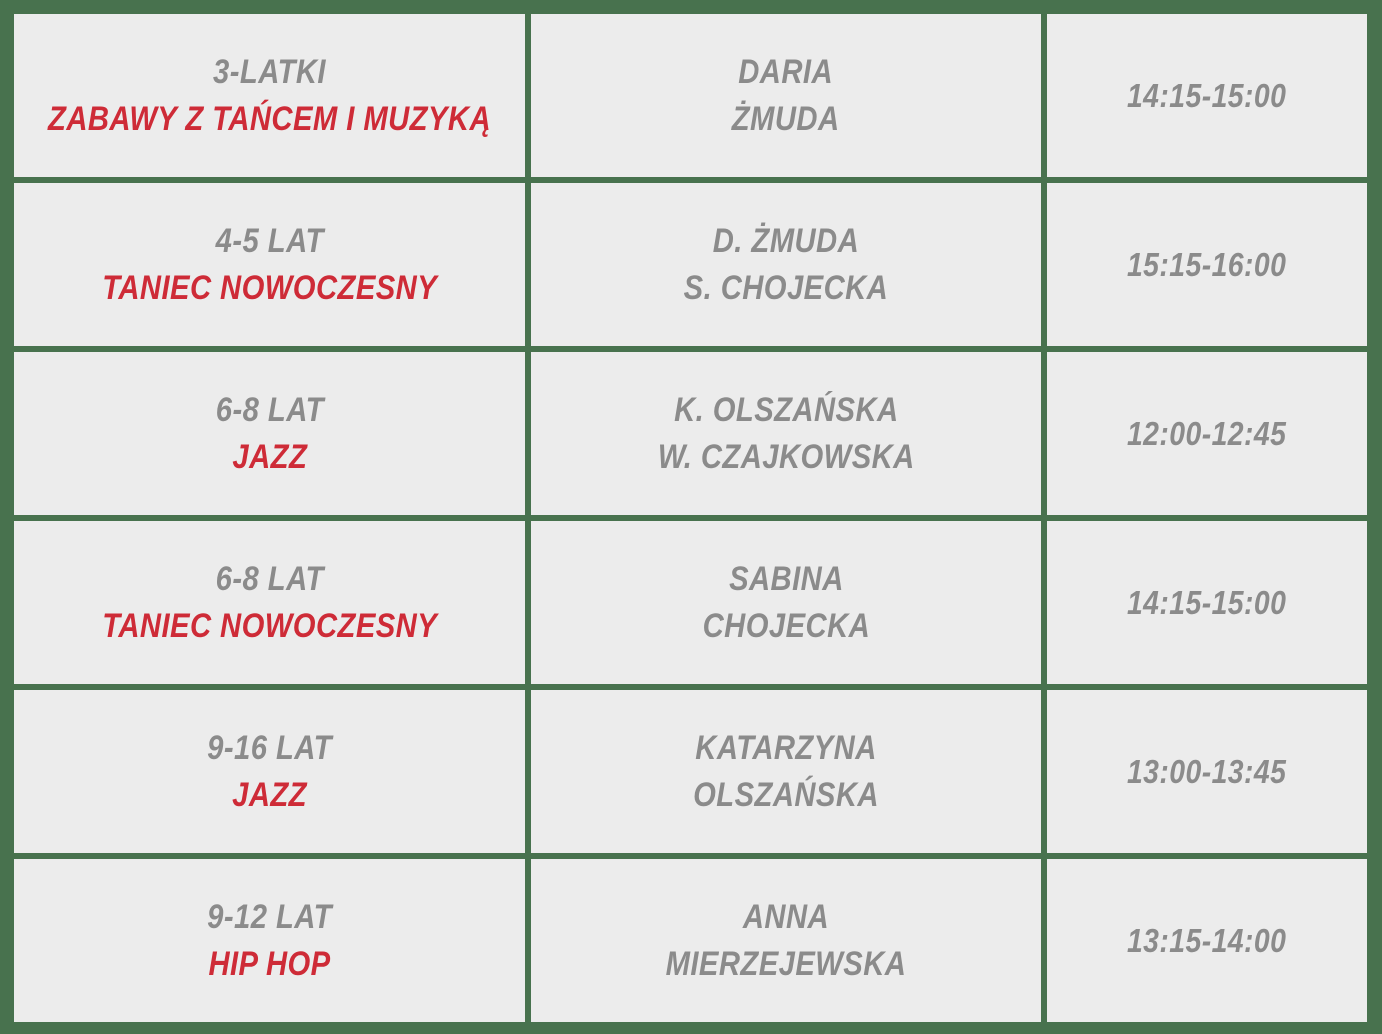 This screenshot has height=1034, width=1382. I want to click on time-cell: 13:00-13:45, so click(1207, 771).